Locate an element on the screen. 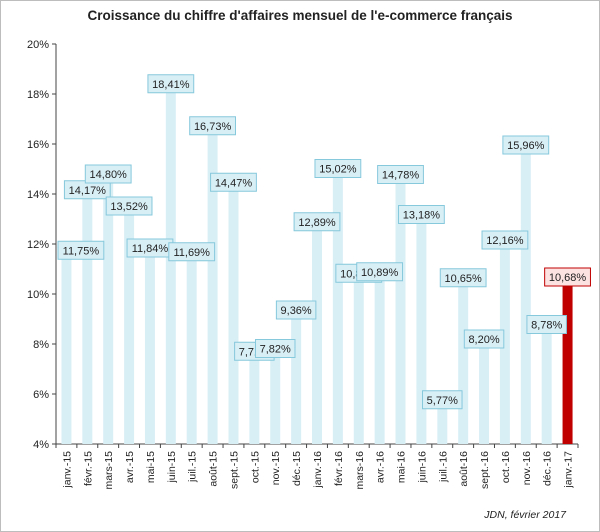 The height and width of the screenshot is (532, 600). data-label: 9,36% is located at coordinates (296, 311).